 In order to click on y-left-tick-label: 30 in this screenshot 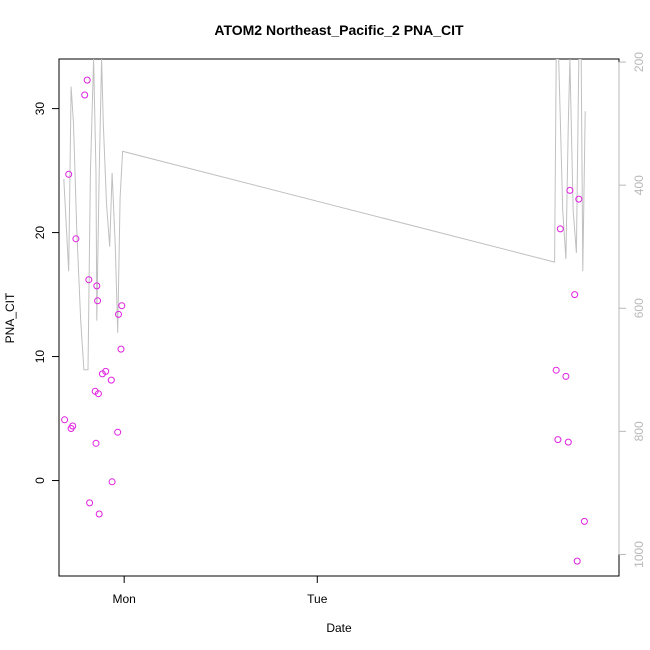, I will do `click(40, 109)`.